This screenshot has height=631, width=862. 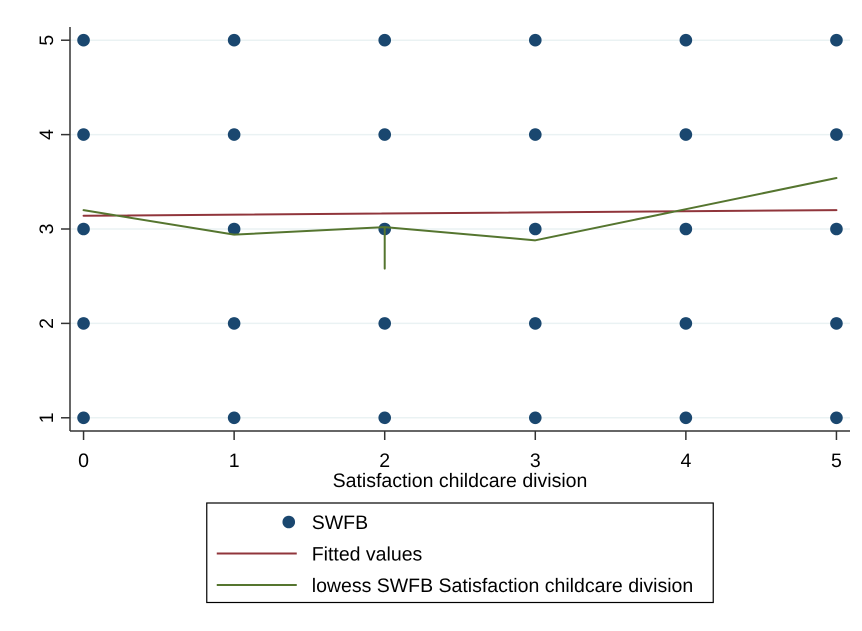 I want to click on y-tick-label: 1, so click(x=47, y=418).